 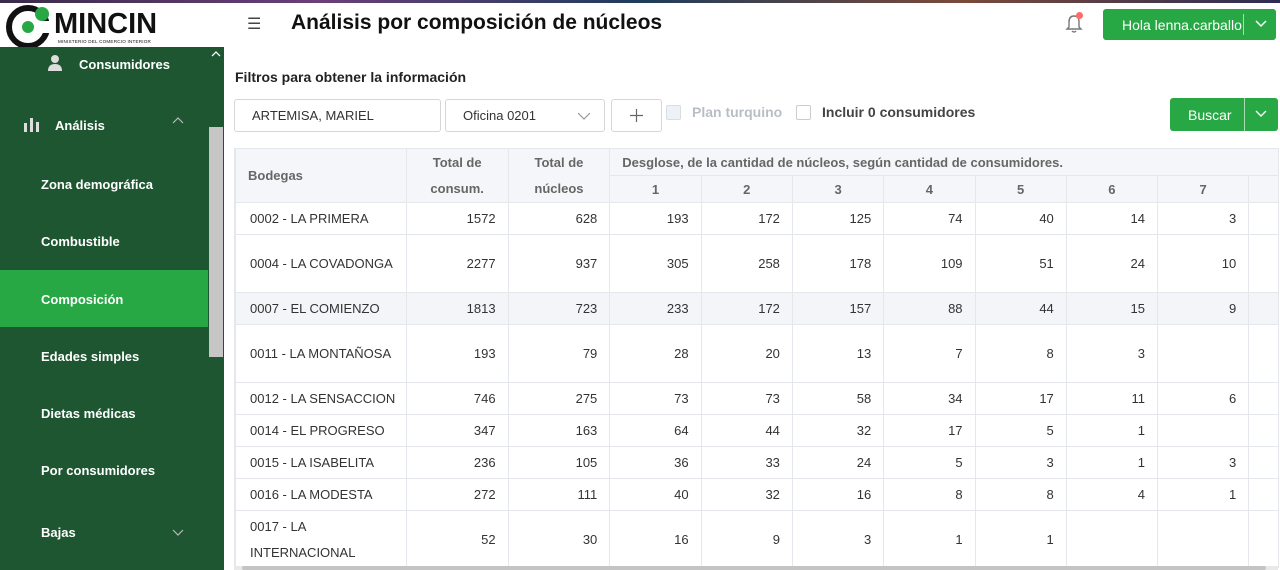 What do you see at coordinates (457, 494) in the screenshot?
I see `cell-total-consum: 272` at bounding box center [457, 494].